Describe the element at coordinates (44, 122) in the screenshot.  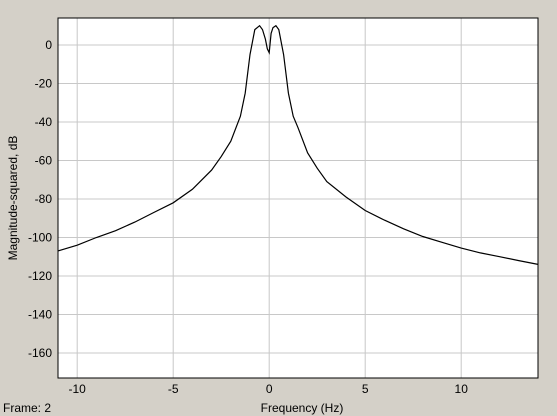
I see `y-tick-label: -40` at that location.